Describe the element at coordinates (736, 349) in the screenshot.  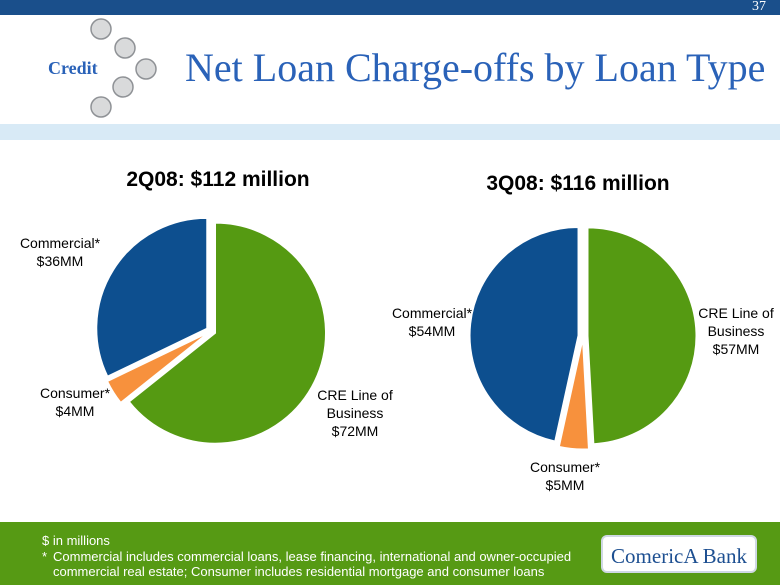
I see `slice-value-label: $57MM` at that location.